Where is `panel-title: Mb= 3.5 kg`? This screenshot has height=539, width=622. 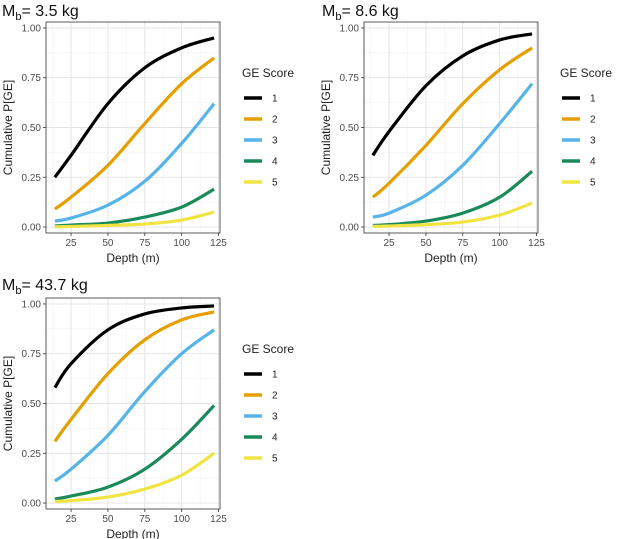
panel-title: Mb= 3.5 kg is located at coordinates (40, 13).